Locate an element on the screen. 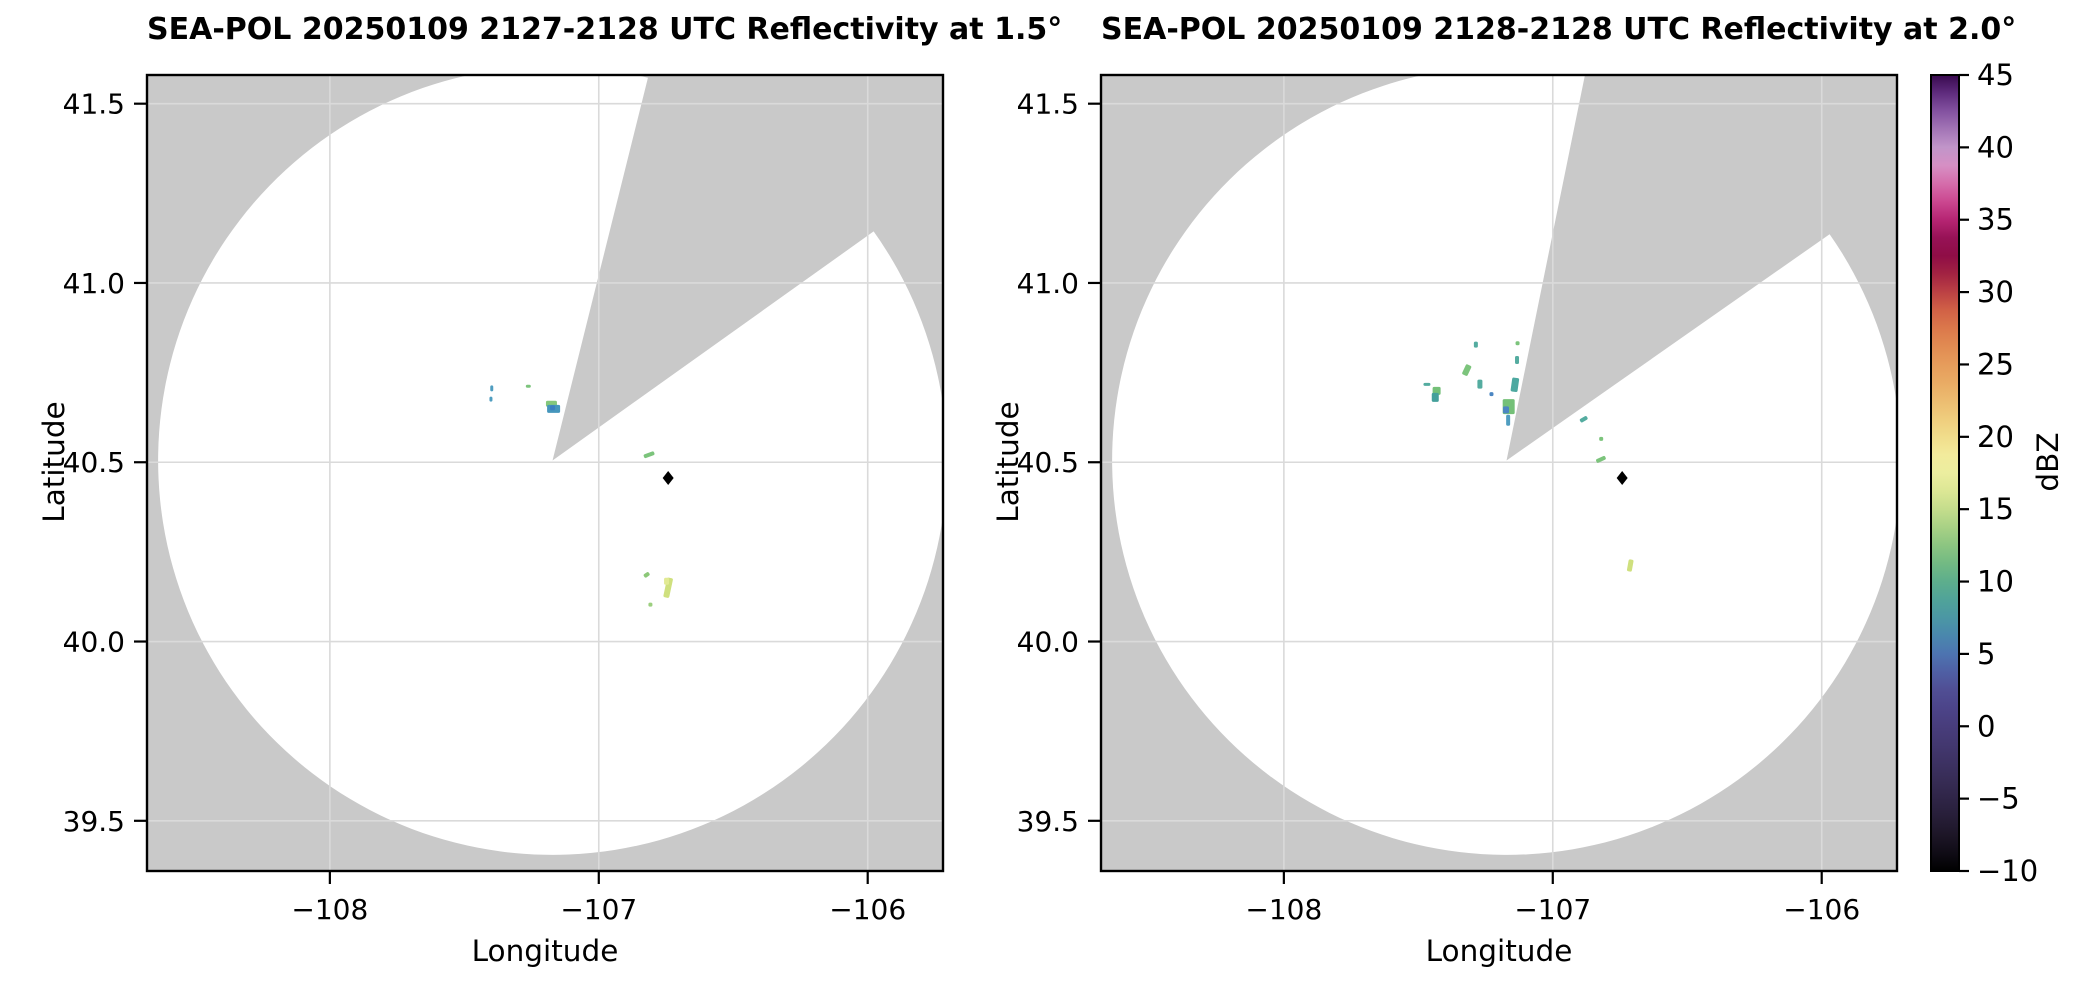 This screenshot has width=2096, height=990. colorbar-gradient is located at coordinates (1945, 473).